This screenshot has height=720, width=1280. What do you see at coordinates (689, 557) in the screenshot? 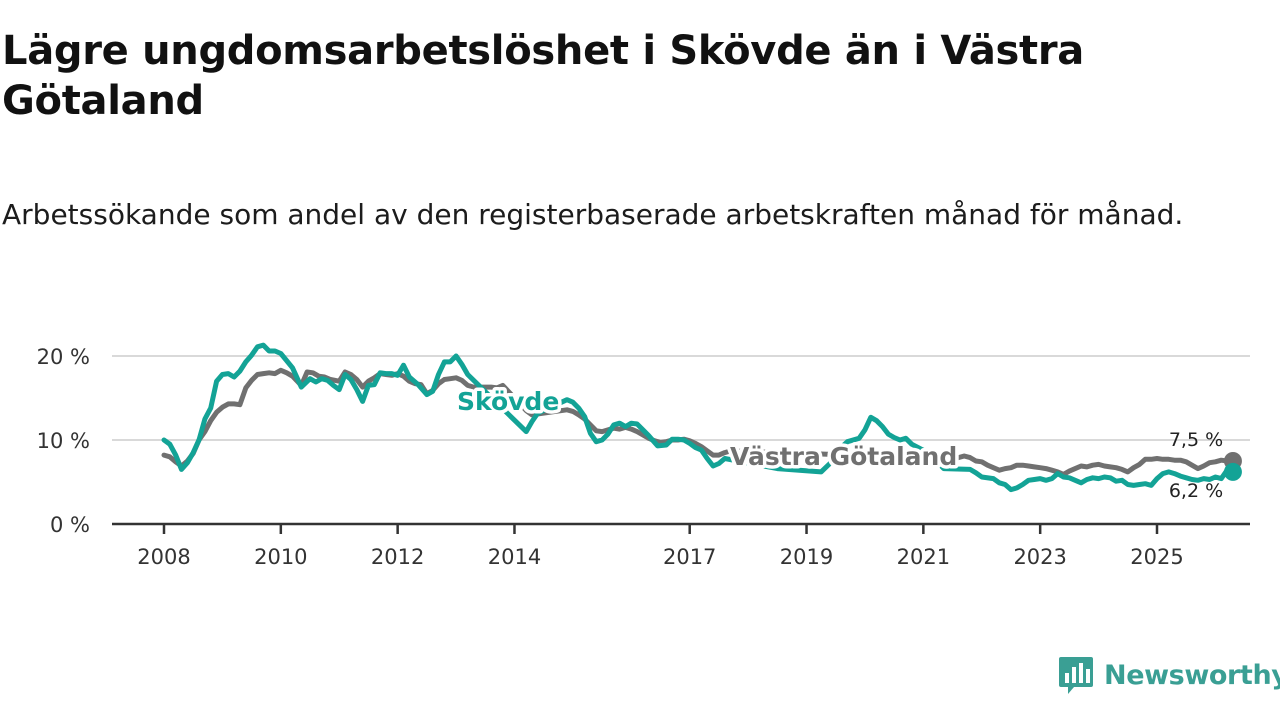
I see `x-tick-label: 2017` at bounding box center [689, 557].